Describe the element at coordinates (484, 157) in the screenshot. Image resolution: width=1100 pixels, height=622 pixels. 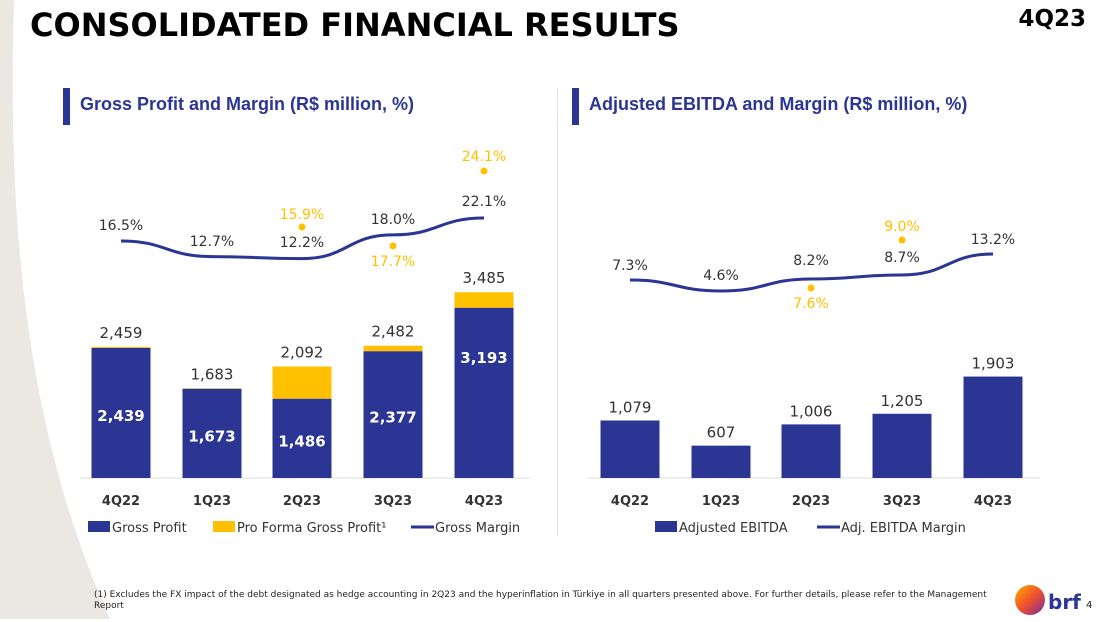
I see `pro-forma-margin-label: 24.1%` at that location.